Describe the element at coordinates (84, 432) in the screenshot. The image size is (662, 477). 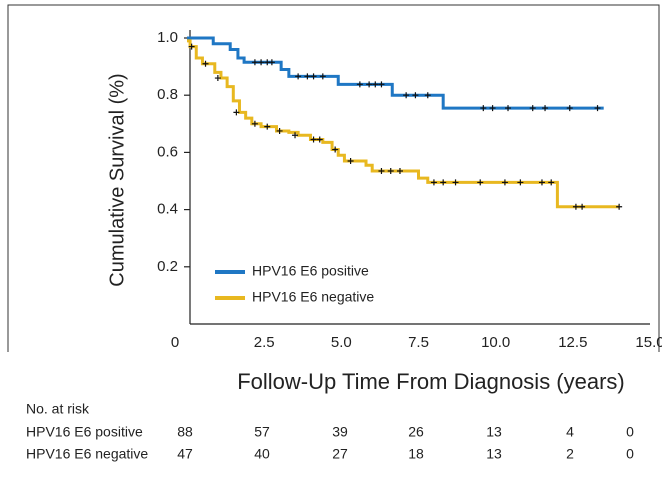
I see `risk-row-label: HPV16 E6 positive` at that location.